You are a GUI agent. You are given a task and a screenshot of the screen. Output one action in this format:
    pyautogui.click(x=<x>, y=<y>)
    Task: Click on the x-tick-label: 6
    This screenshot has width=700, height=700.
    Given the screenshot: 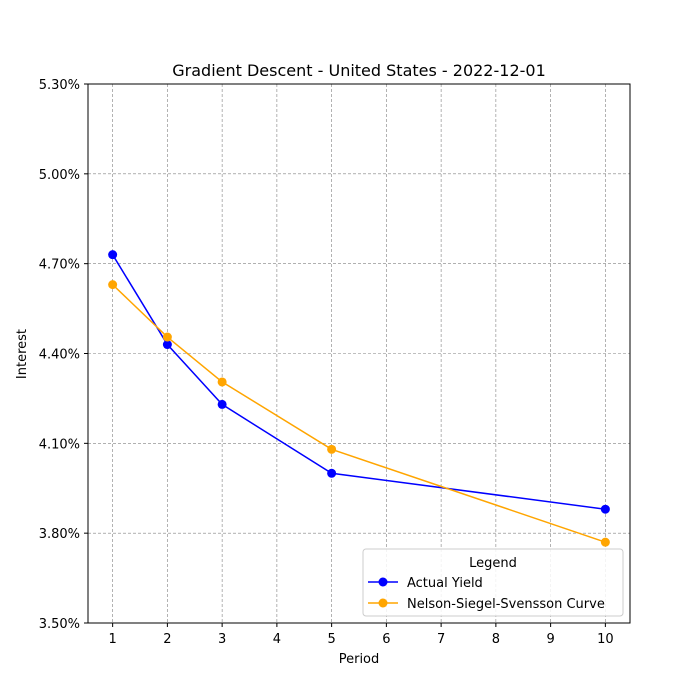 What is the action you would take?
    pyautogui.click(x=386, y=639)
    